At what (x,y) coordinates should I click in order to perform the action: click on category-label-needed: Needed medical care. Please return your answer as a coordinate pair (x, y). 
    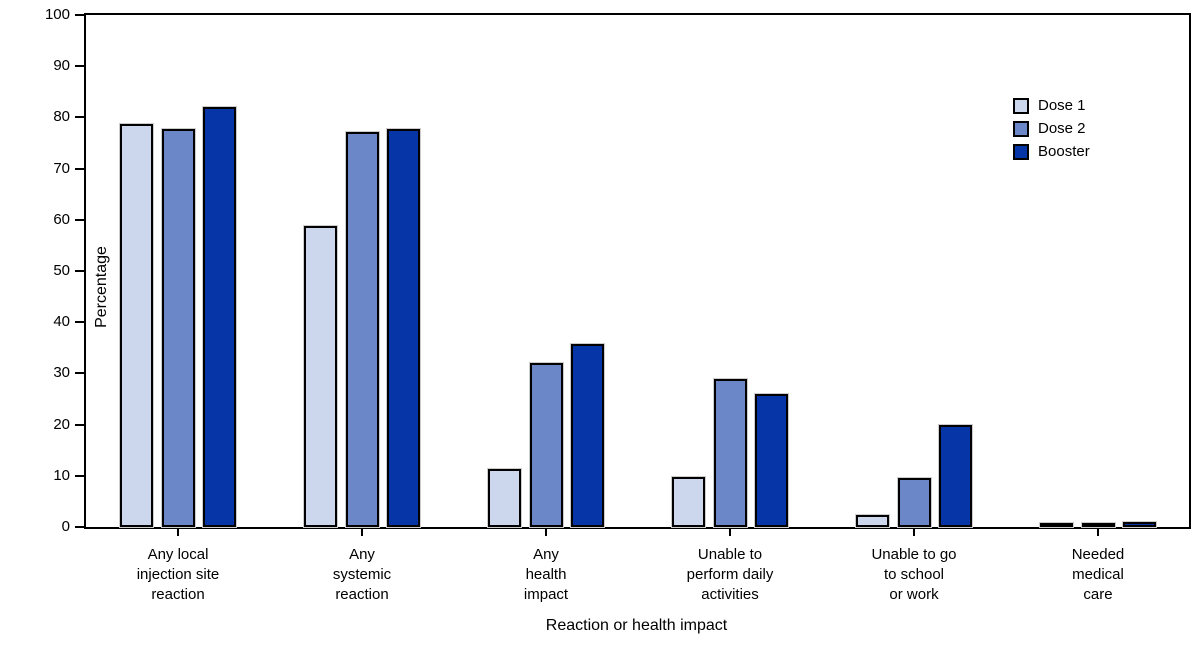
    Looking at the image, I should click on (1098, 574).